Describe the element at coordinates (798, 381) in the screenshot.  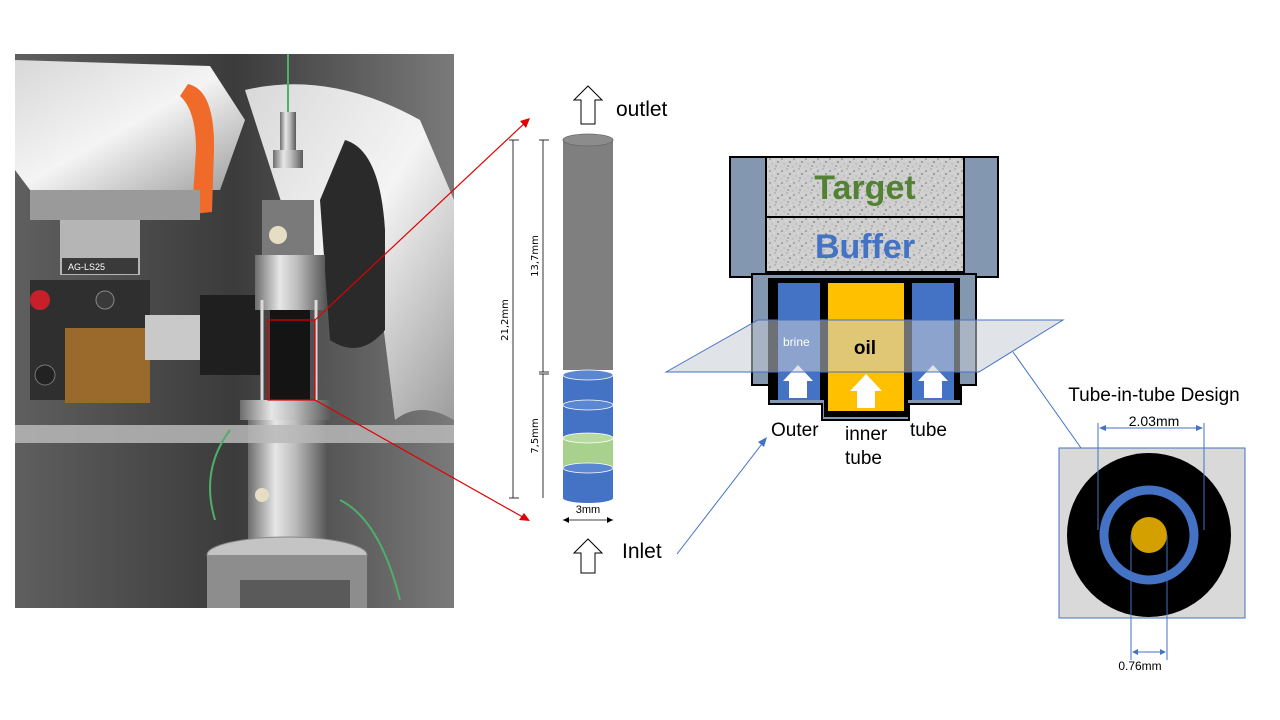
I see `flow-arrow-left-icon` at that location.